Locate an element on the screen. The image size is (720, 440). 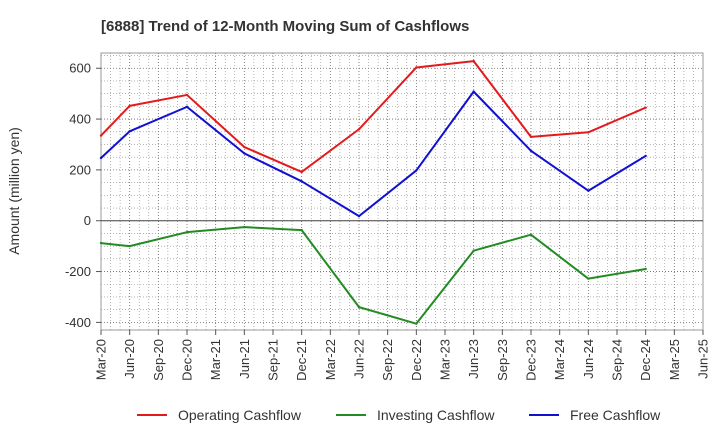
y-tick-label: -200 is located at coordinates (78, 271).